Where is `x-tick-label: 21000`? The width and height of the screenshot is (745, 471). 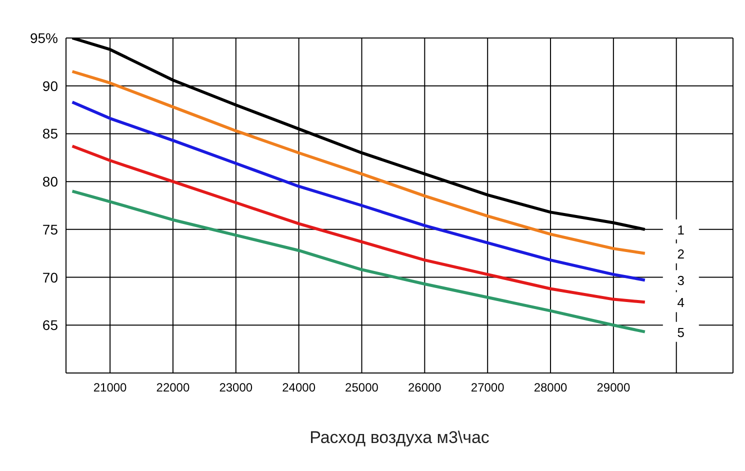
x-tick-label: 21000 is located at coordinates (110, 387).